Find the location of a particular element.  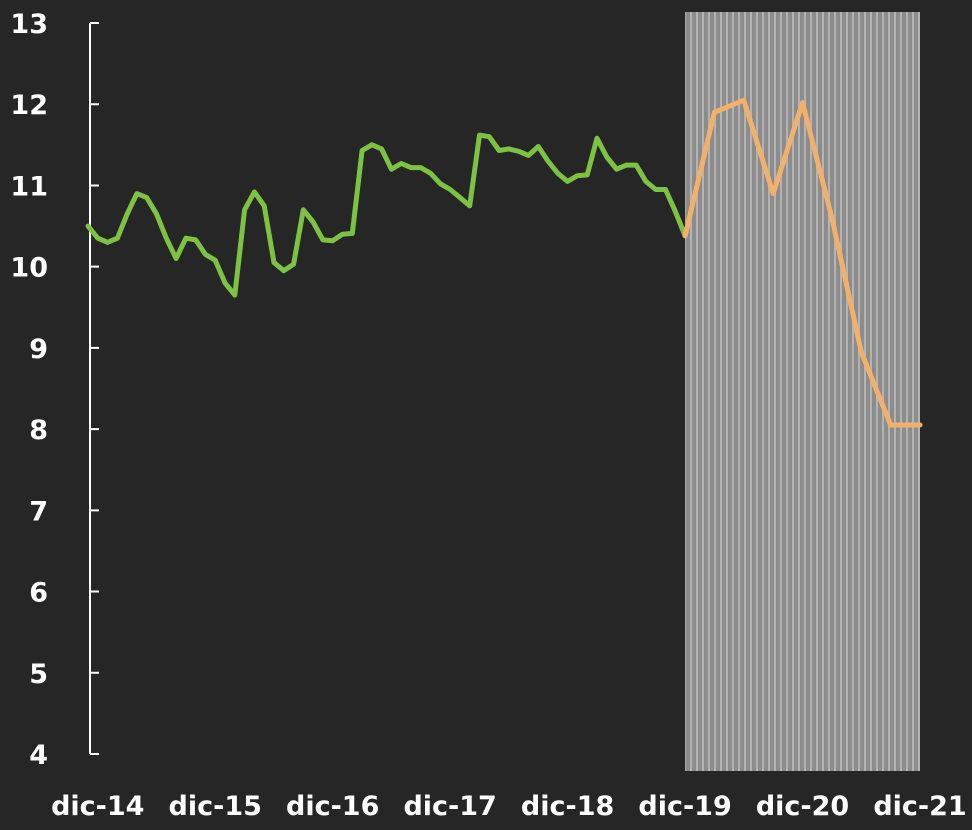

y-tick-labels: 4 5 6 7 8 9 10 11 12 13 is located at coordinates (29, 390).